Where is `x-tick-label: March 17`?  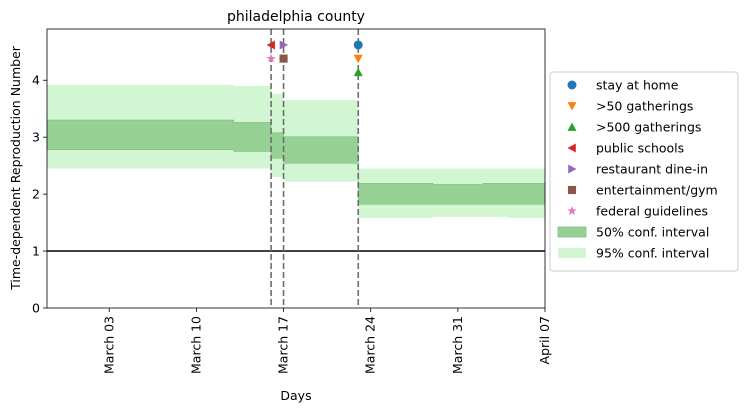 x-tick-label: March 17 is located at coordinates (283, 345).